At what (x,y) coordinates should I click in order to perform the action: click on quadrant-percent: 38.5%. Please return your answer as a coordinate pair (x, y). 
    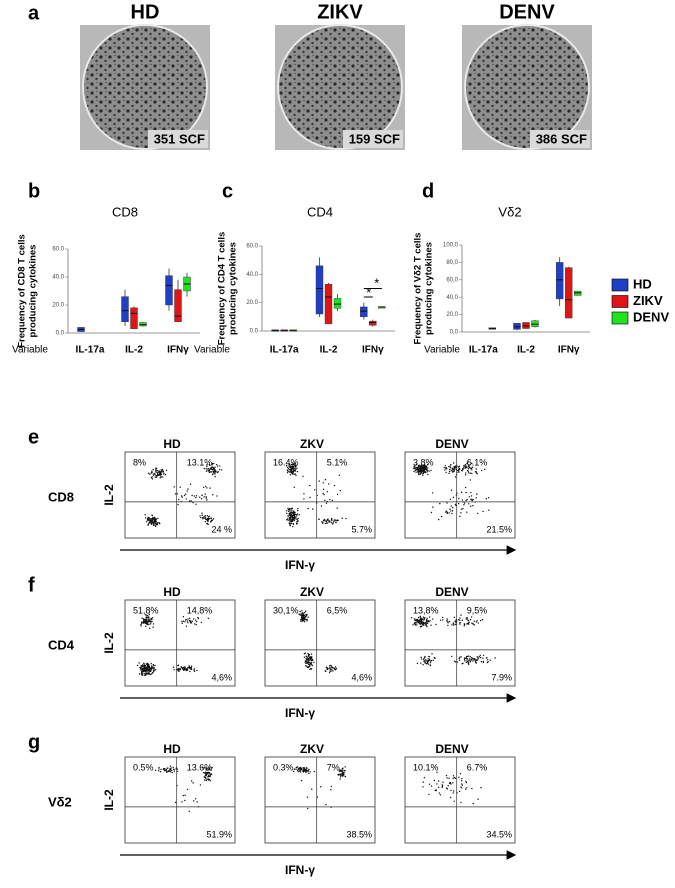
    Looking at the image, I should click on (359, 834).